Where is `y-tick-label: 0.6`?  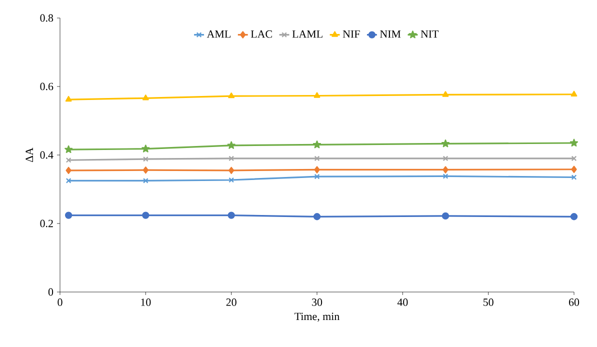
y-tick-label: 0.6 is located at coordinates (47, 86).